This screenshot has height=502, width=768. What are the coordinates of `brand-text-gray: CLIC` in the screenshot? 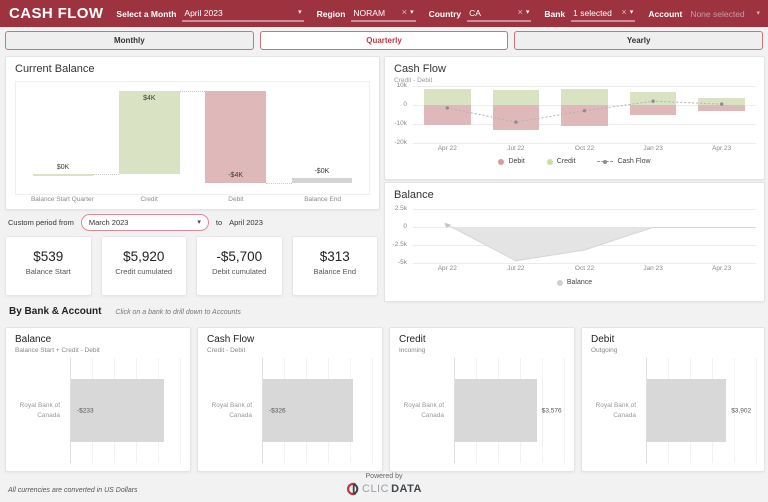 It's located at (376, 489).